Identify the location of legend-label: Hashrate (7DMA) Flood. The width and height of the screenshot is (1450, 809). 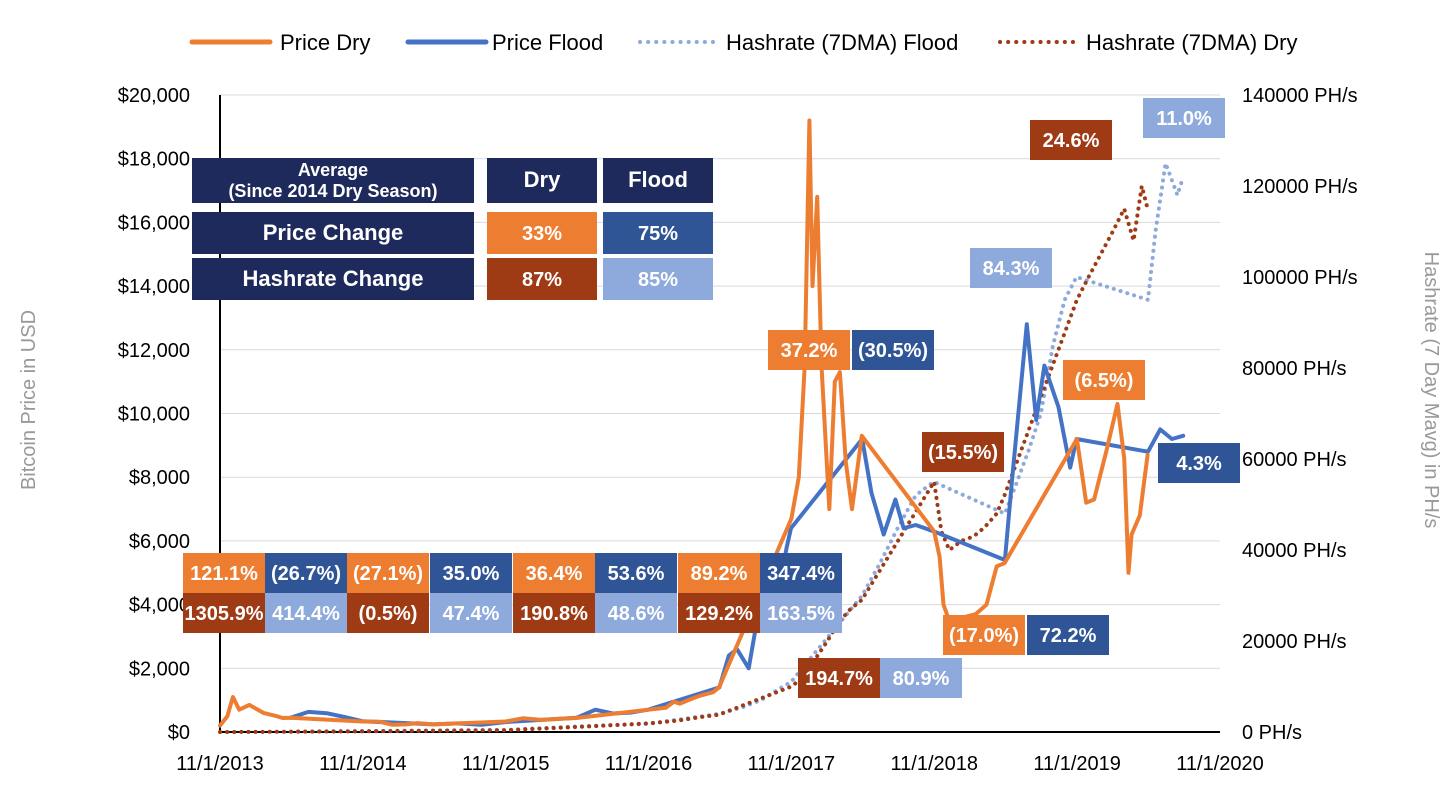
(842, 42).